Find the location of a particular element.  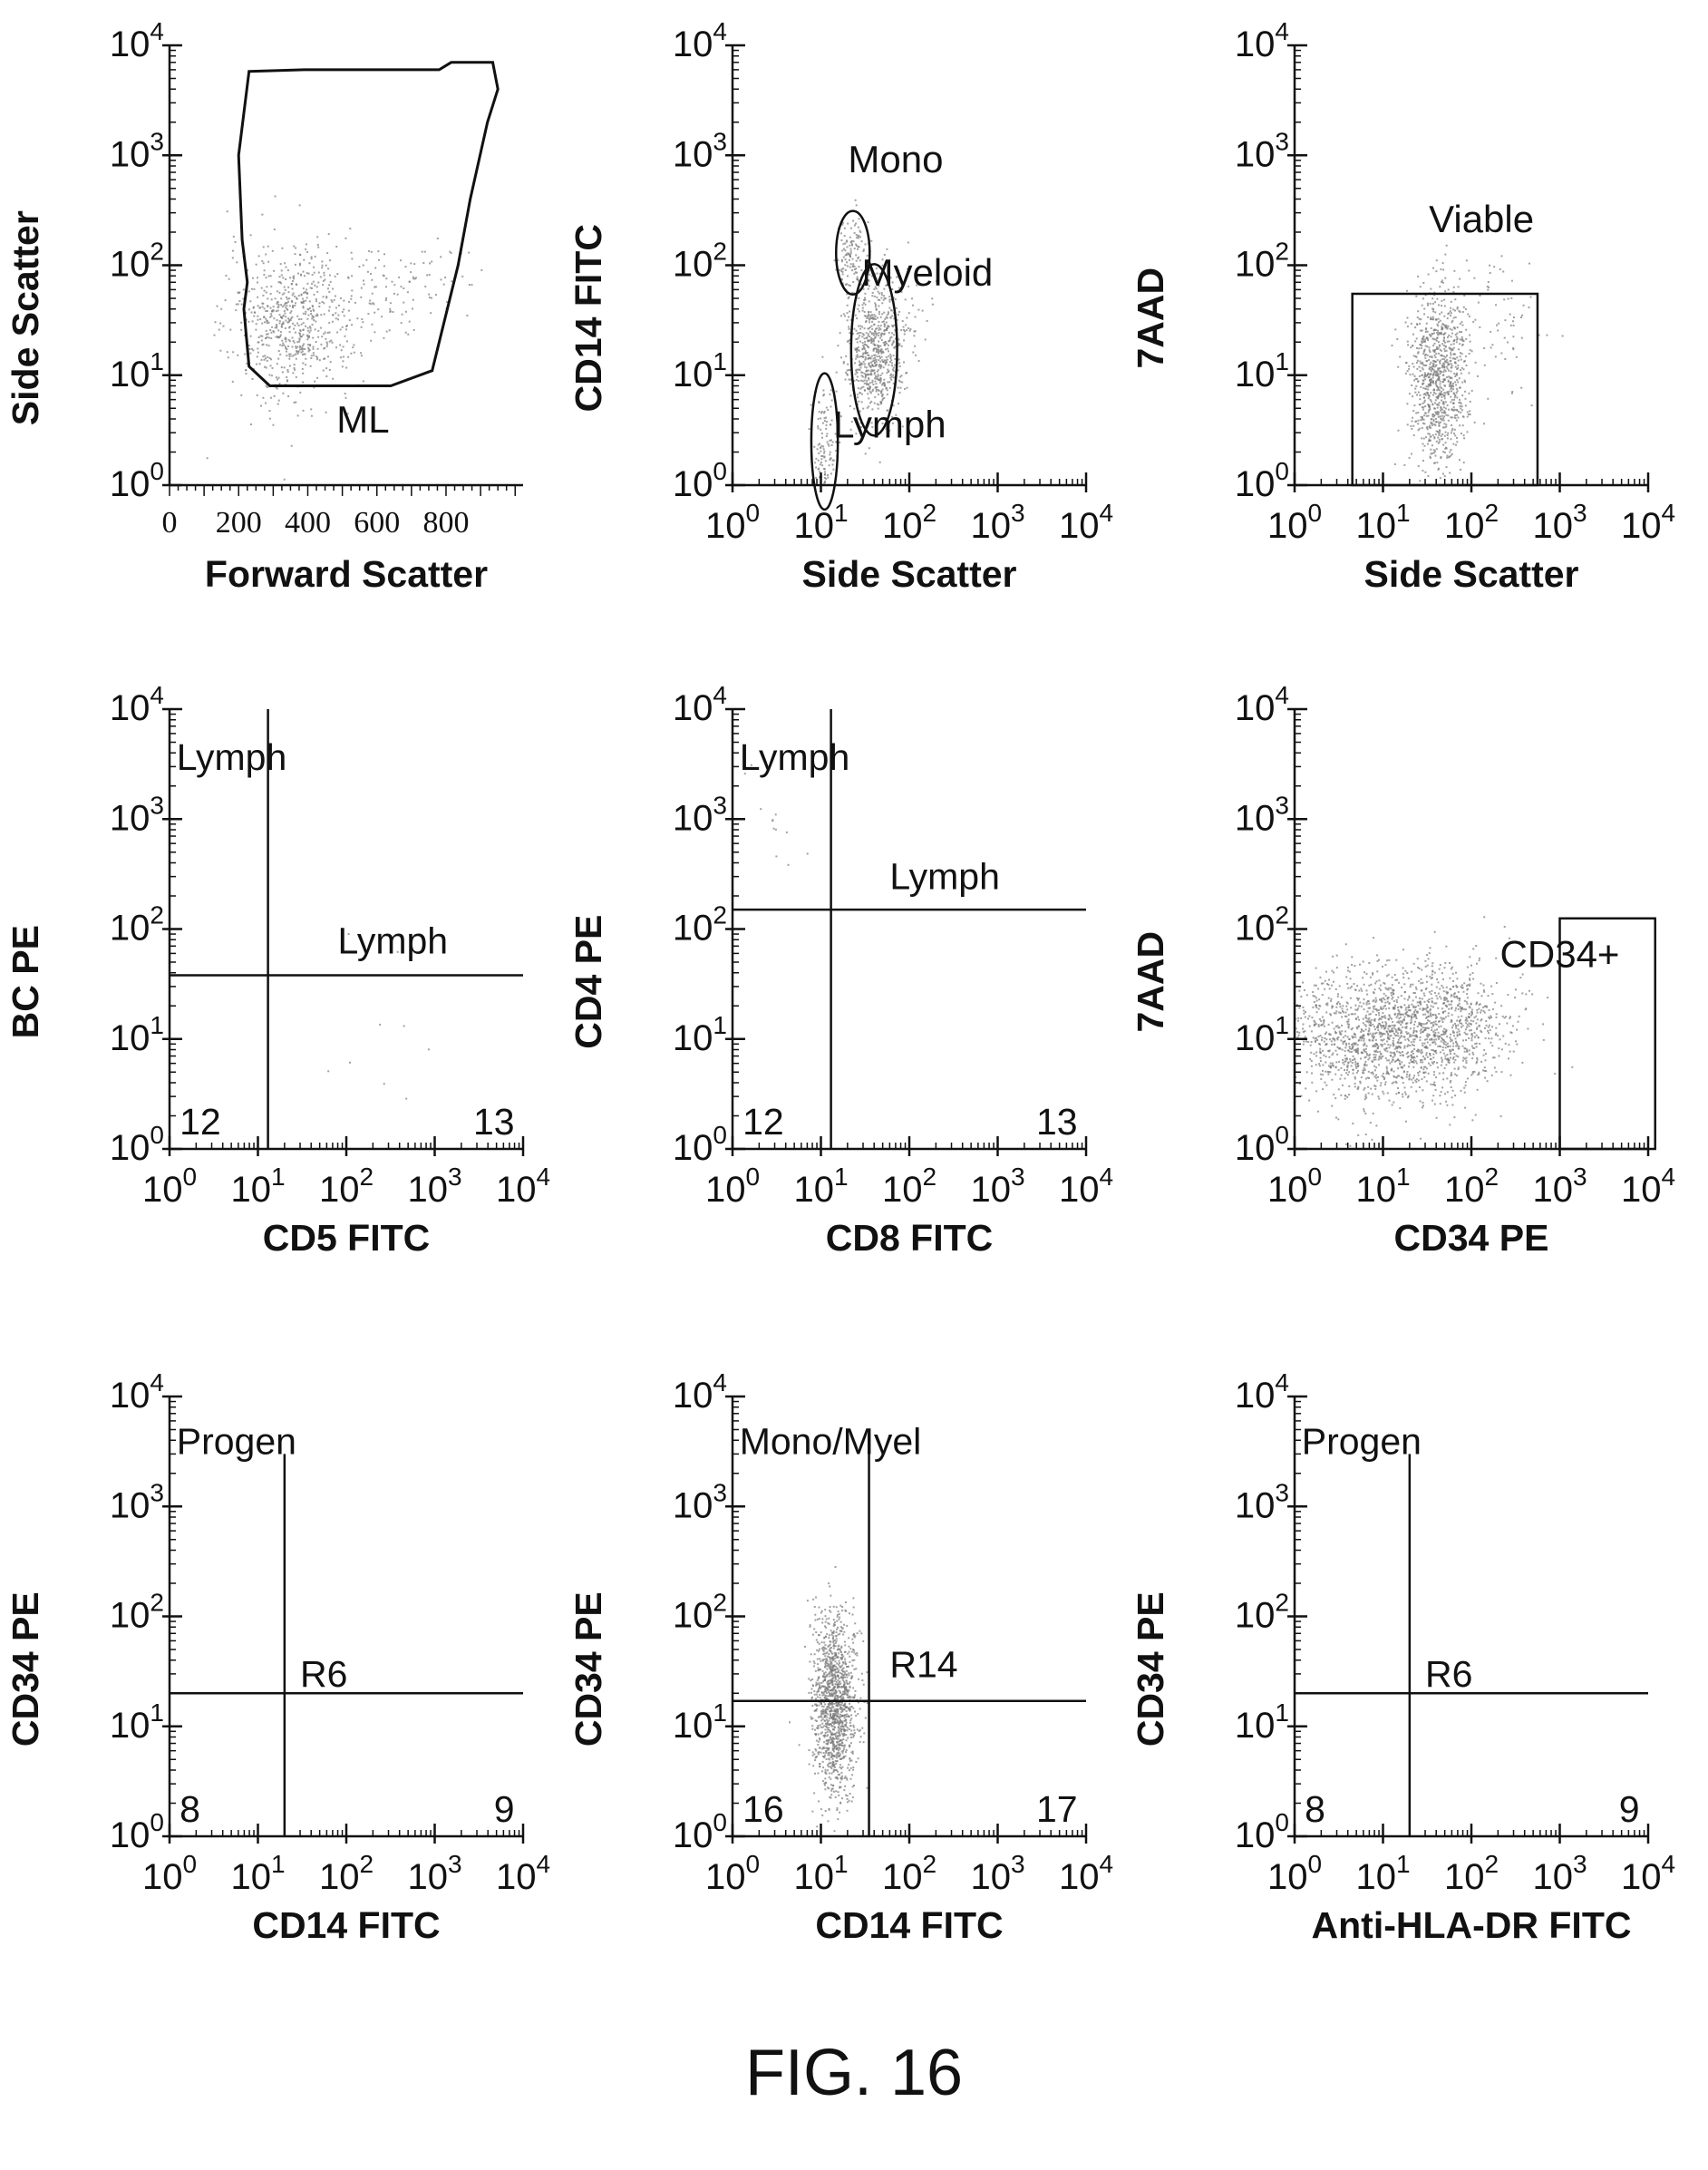

gate-myeloid is located at coordinates (873, 349).